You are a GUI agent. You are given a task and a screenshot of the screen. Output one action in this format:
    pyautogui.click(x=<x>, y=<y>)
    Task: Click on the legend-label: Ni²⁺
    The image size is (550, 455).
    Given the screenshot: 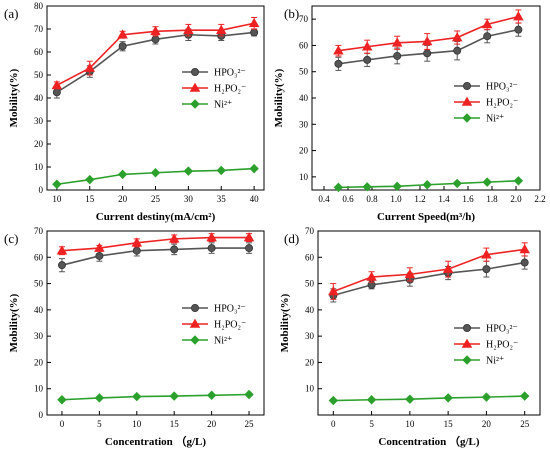 What is the action you would take?
    pyautogui.click(x=223, y=105)
    